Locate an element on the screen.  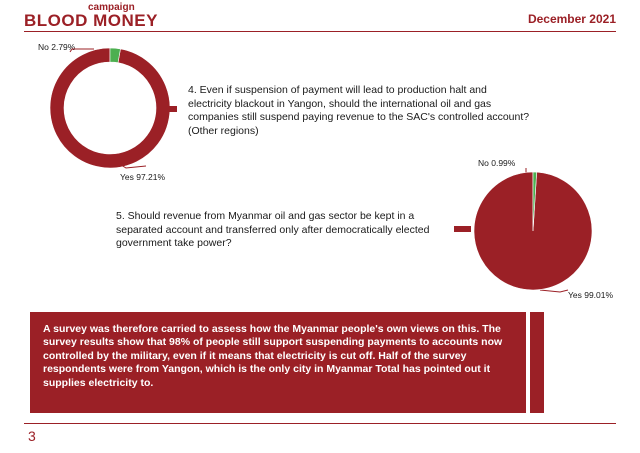
donut-no-label: No 2.79% is located at coordinates (57, 47).